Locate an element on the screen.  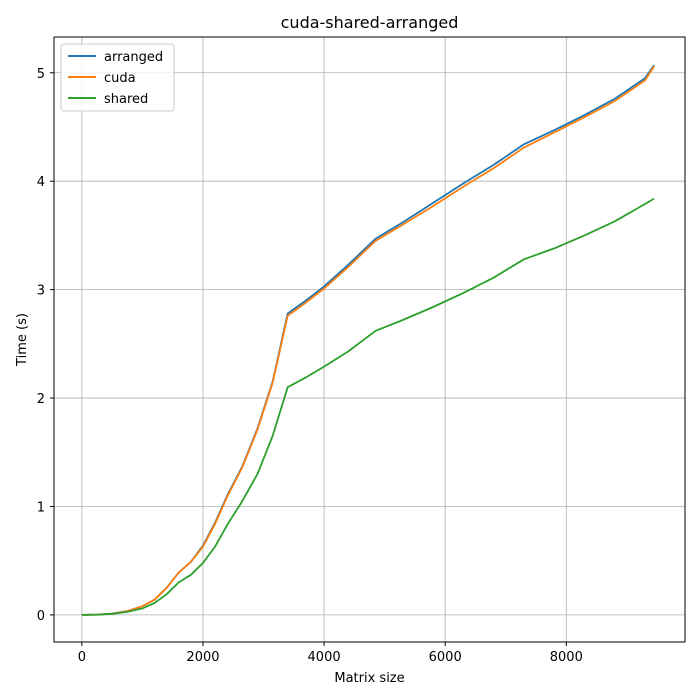
legend-box is located at coordinates (117, 77).